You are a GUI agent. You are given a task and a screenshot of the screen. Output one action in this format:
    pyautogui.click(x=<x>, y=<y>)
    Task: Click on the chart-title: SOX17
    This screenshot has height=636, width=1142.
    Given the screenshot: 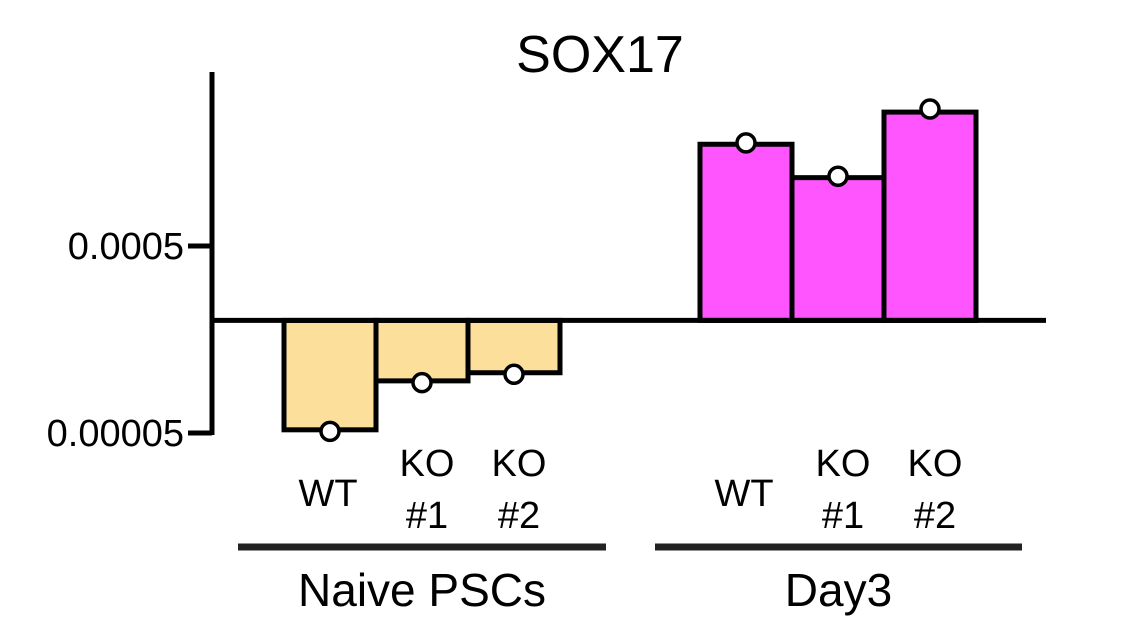 What is the action you would take?
    pyautogui.click(x=600, y=55)
    